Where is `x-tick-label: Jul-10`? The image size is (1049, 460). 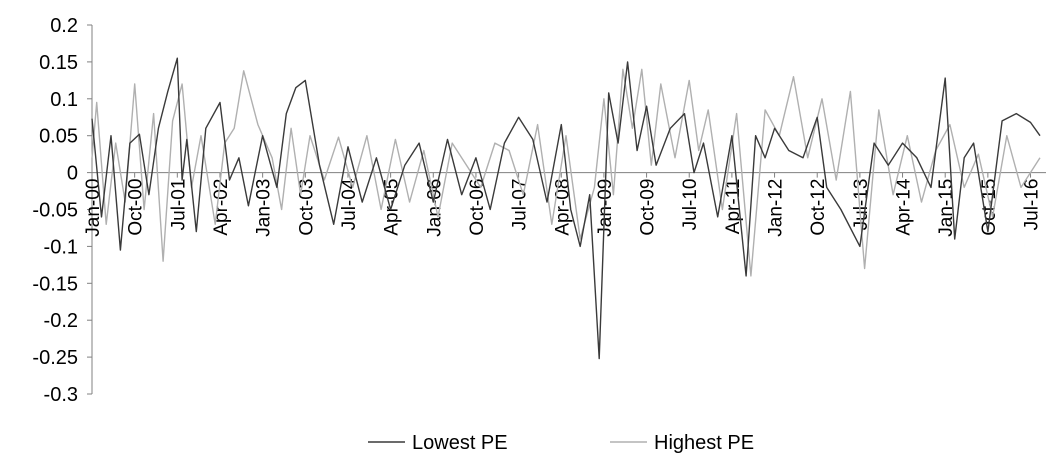 x-tick-label: Jul-10 is located at coordinates (690, 205).